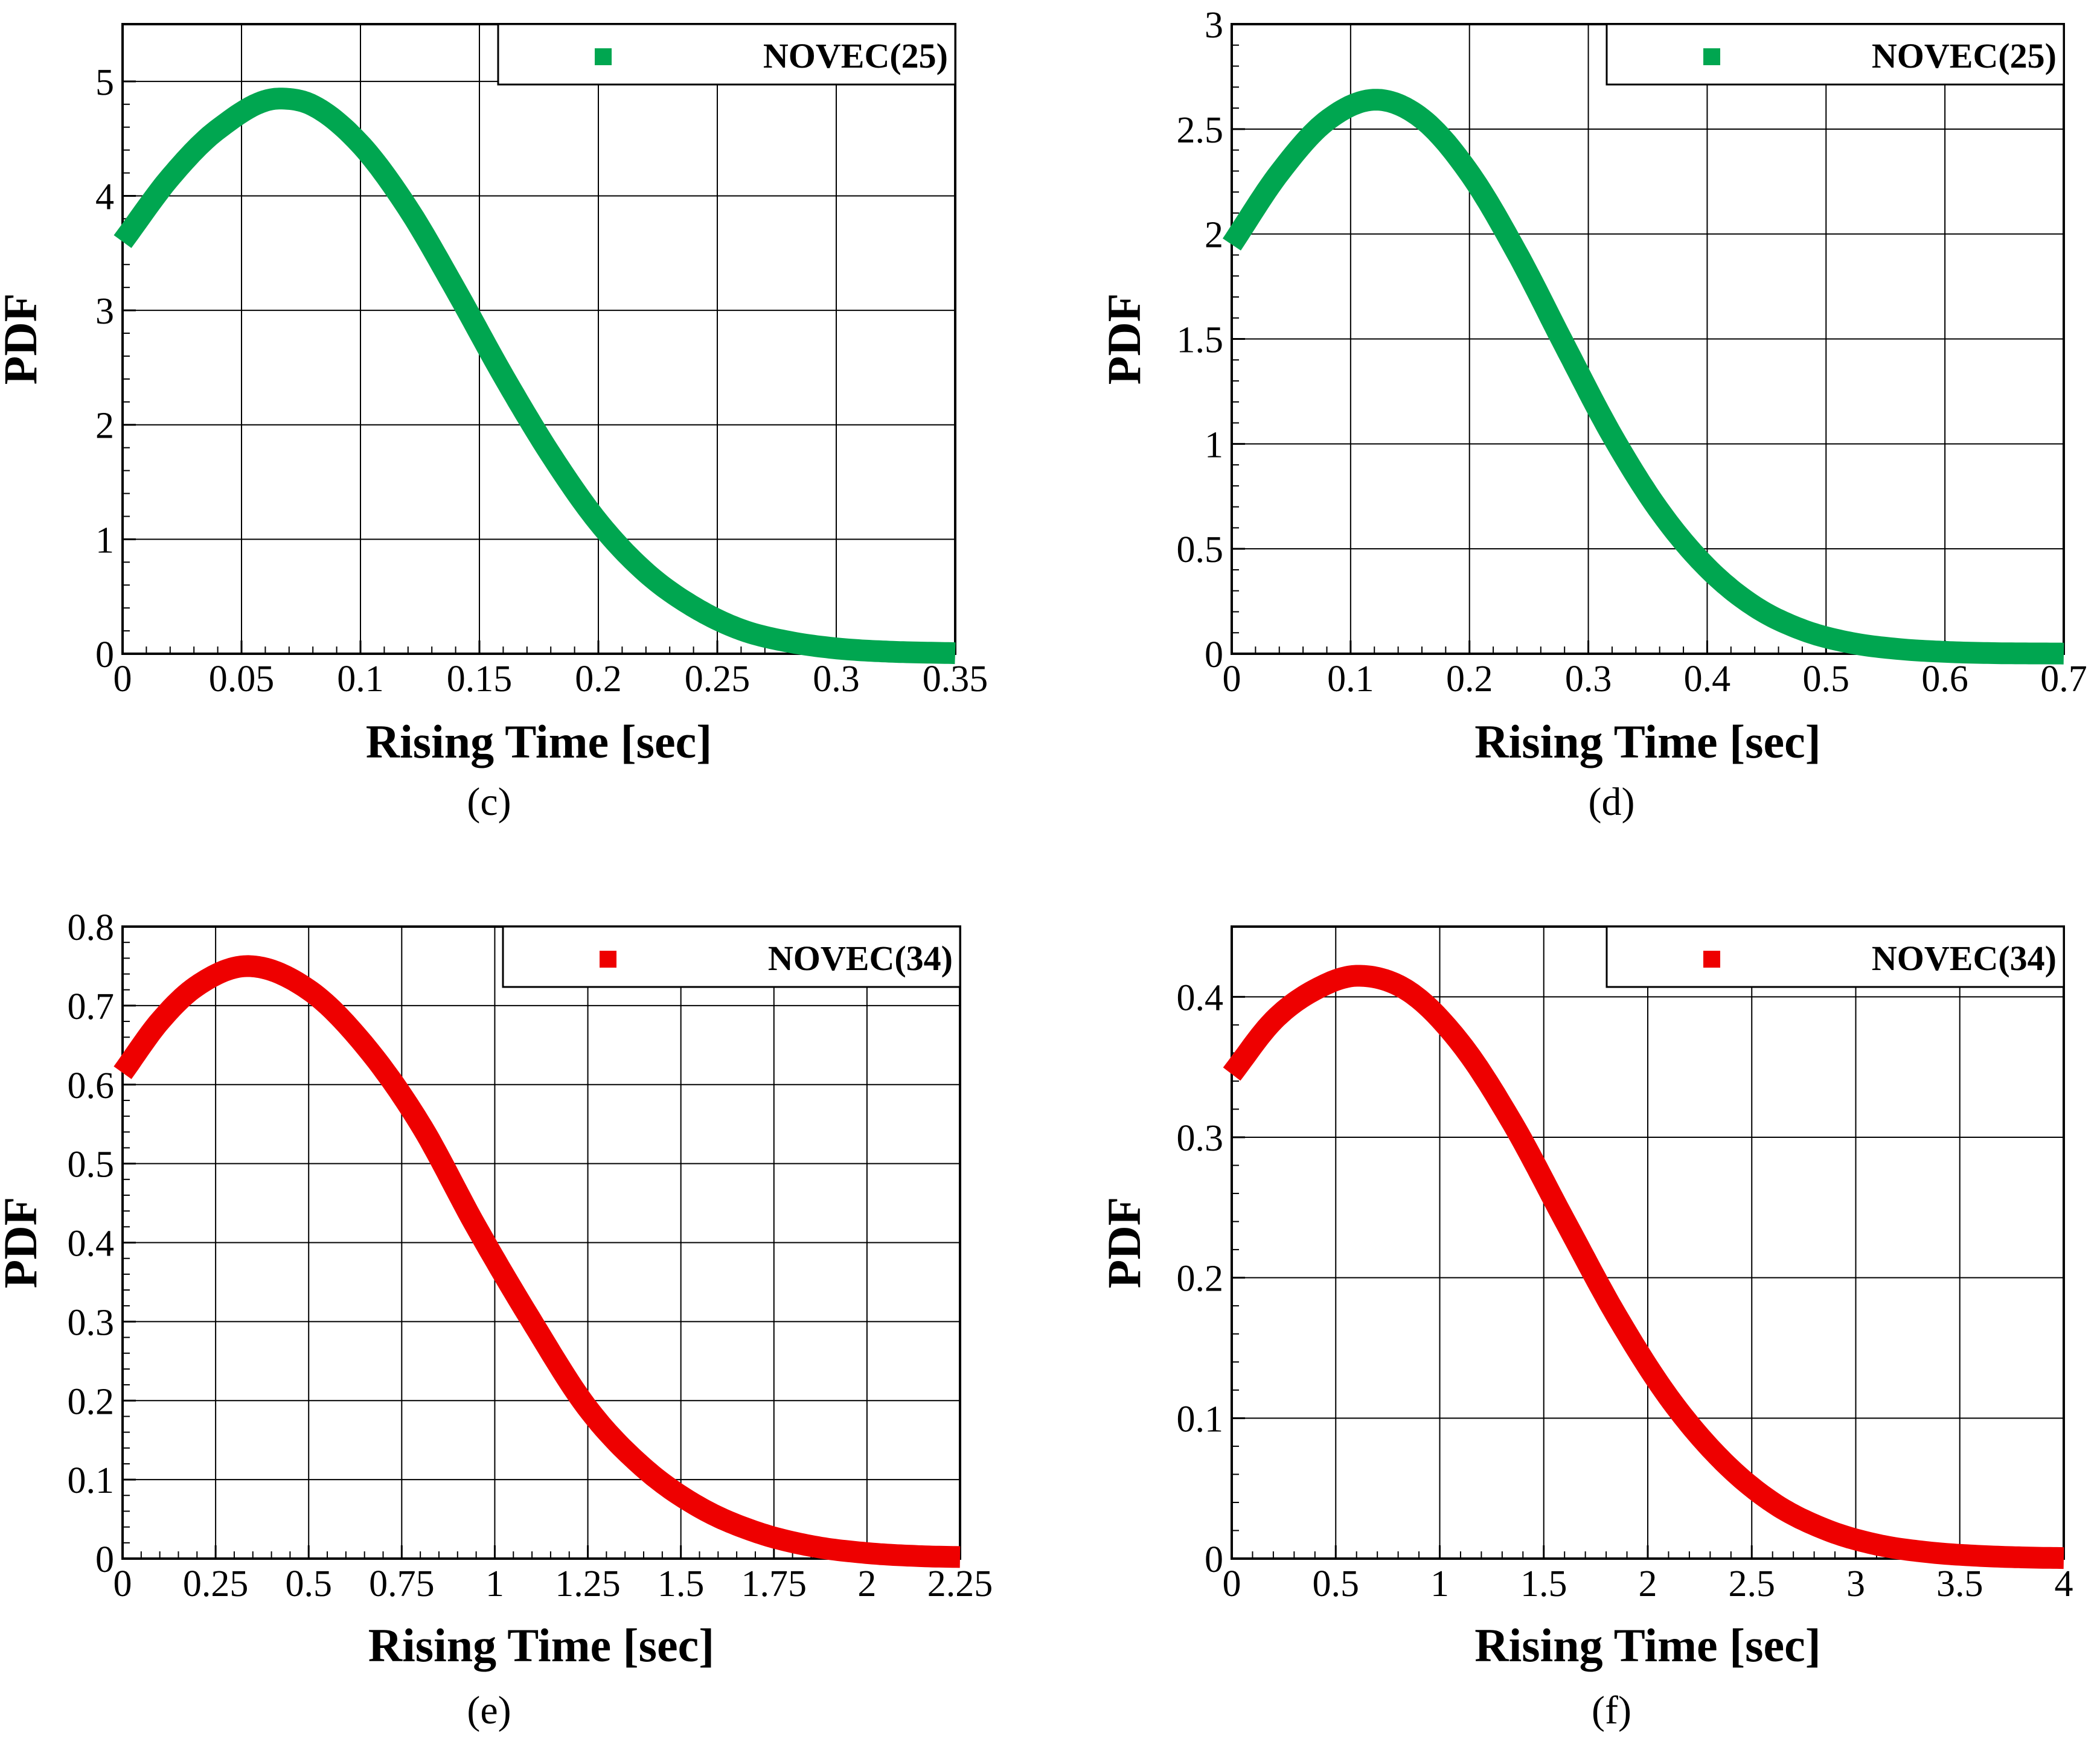  I want to click on plot-frame, so click(538, 339).